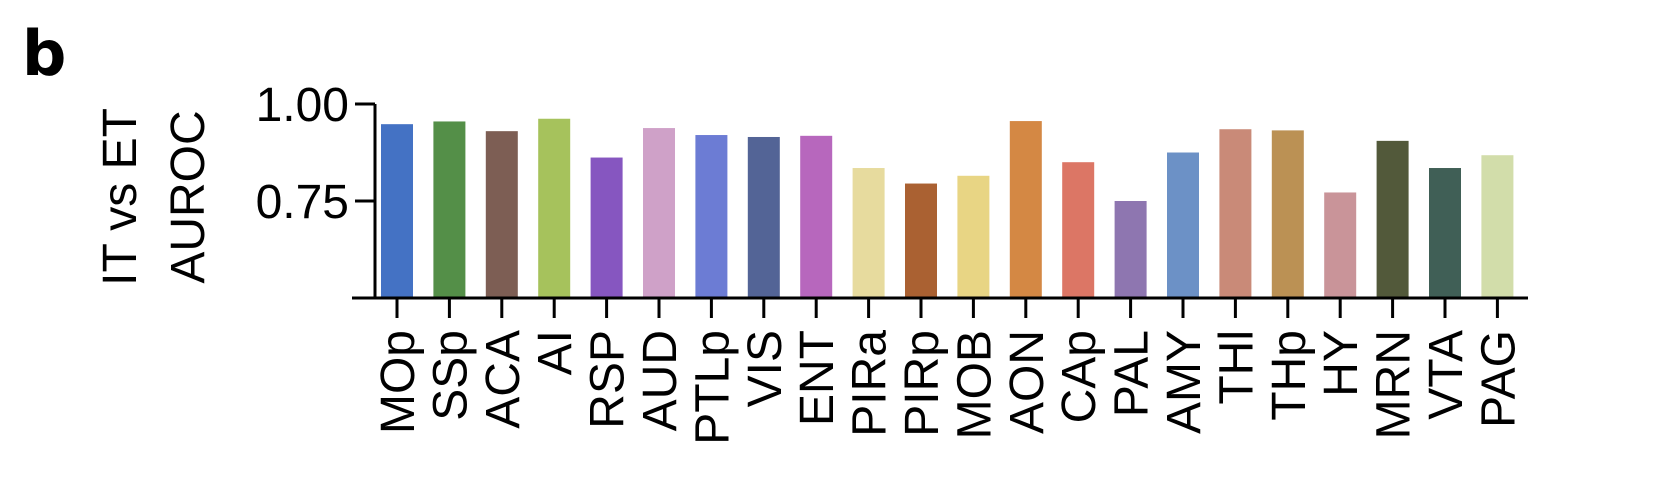  I want to click on bar-pag, so click(1497, 226).